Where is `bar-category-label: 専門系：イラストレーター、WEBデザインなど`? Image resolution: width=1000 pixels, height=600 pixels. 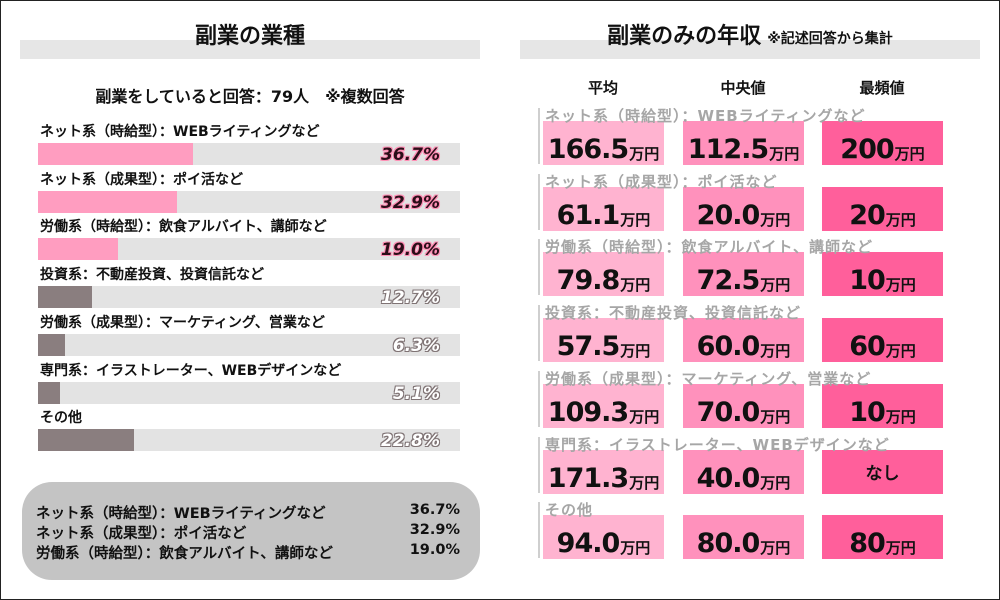
bar-category-label: 専門系：イラストレーター、WEBデザインなど is located at coordinates (191, 370).